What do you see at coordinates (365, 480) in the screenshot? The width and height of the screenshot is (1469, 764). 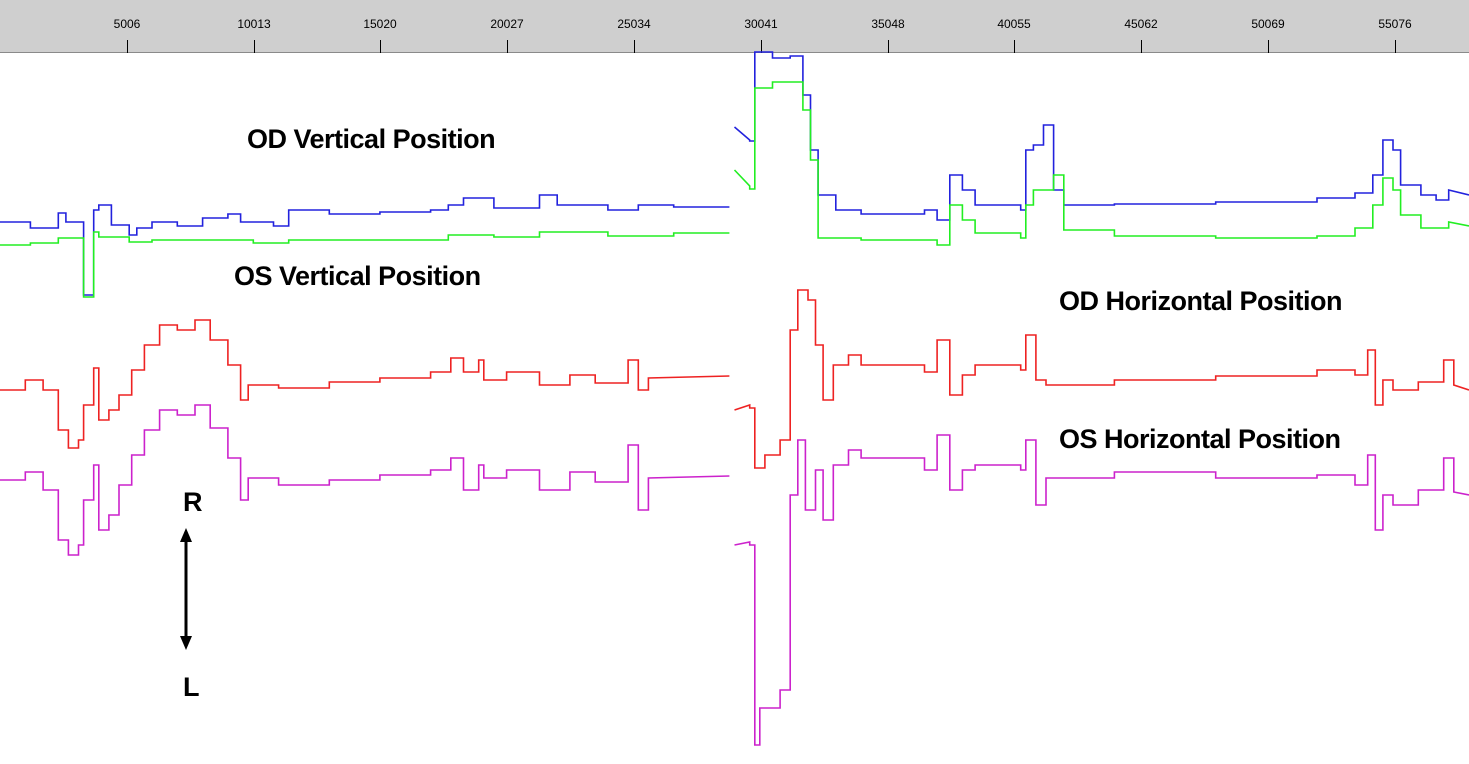 I see `os-horizontal-trace` at bounding box center [365, 480].